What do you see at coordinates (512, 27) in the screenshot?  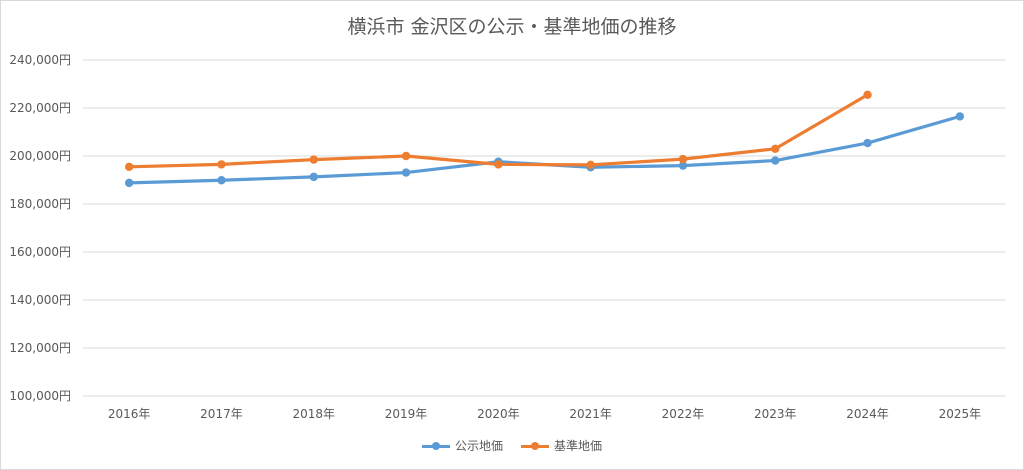 I see `chart-title: 横浜市 金沢区の公示・基準地価の推移` at bounding box center [512, 27].